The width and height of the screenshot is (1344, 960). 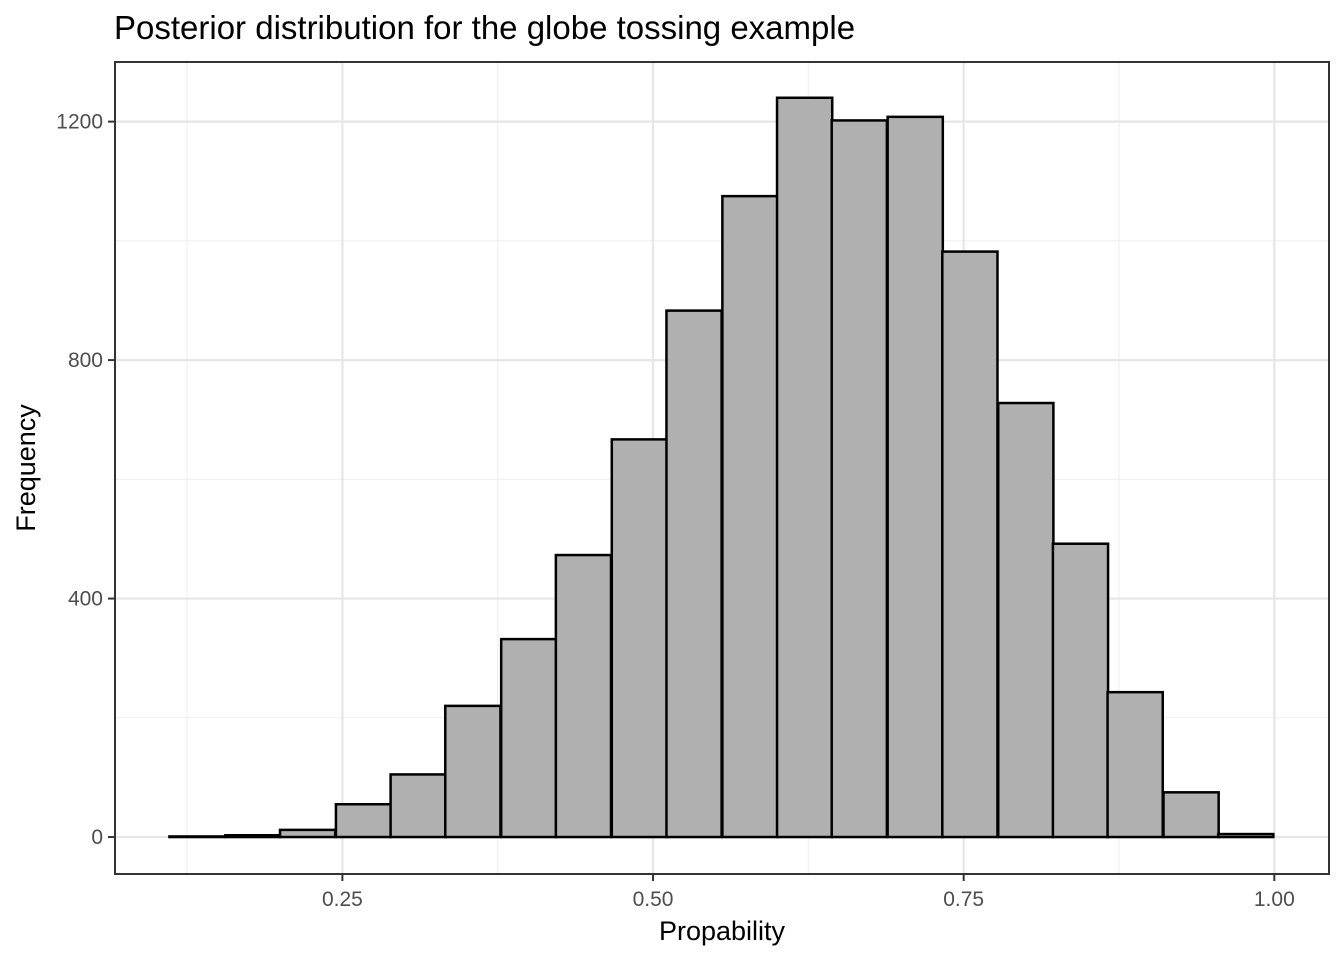 I want to click on x-tick-label: 0.75, so click(x=963, y=899).